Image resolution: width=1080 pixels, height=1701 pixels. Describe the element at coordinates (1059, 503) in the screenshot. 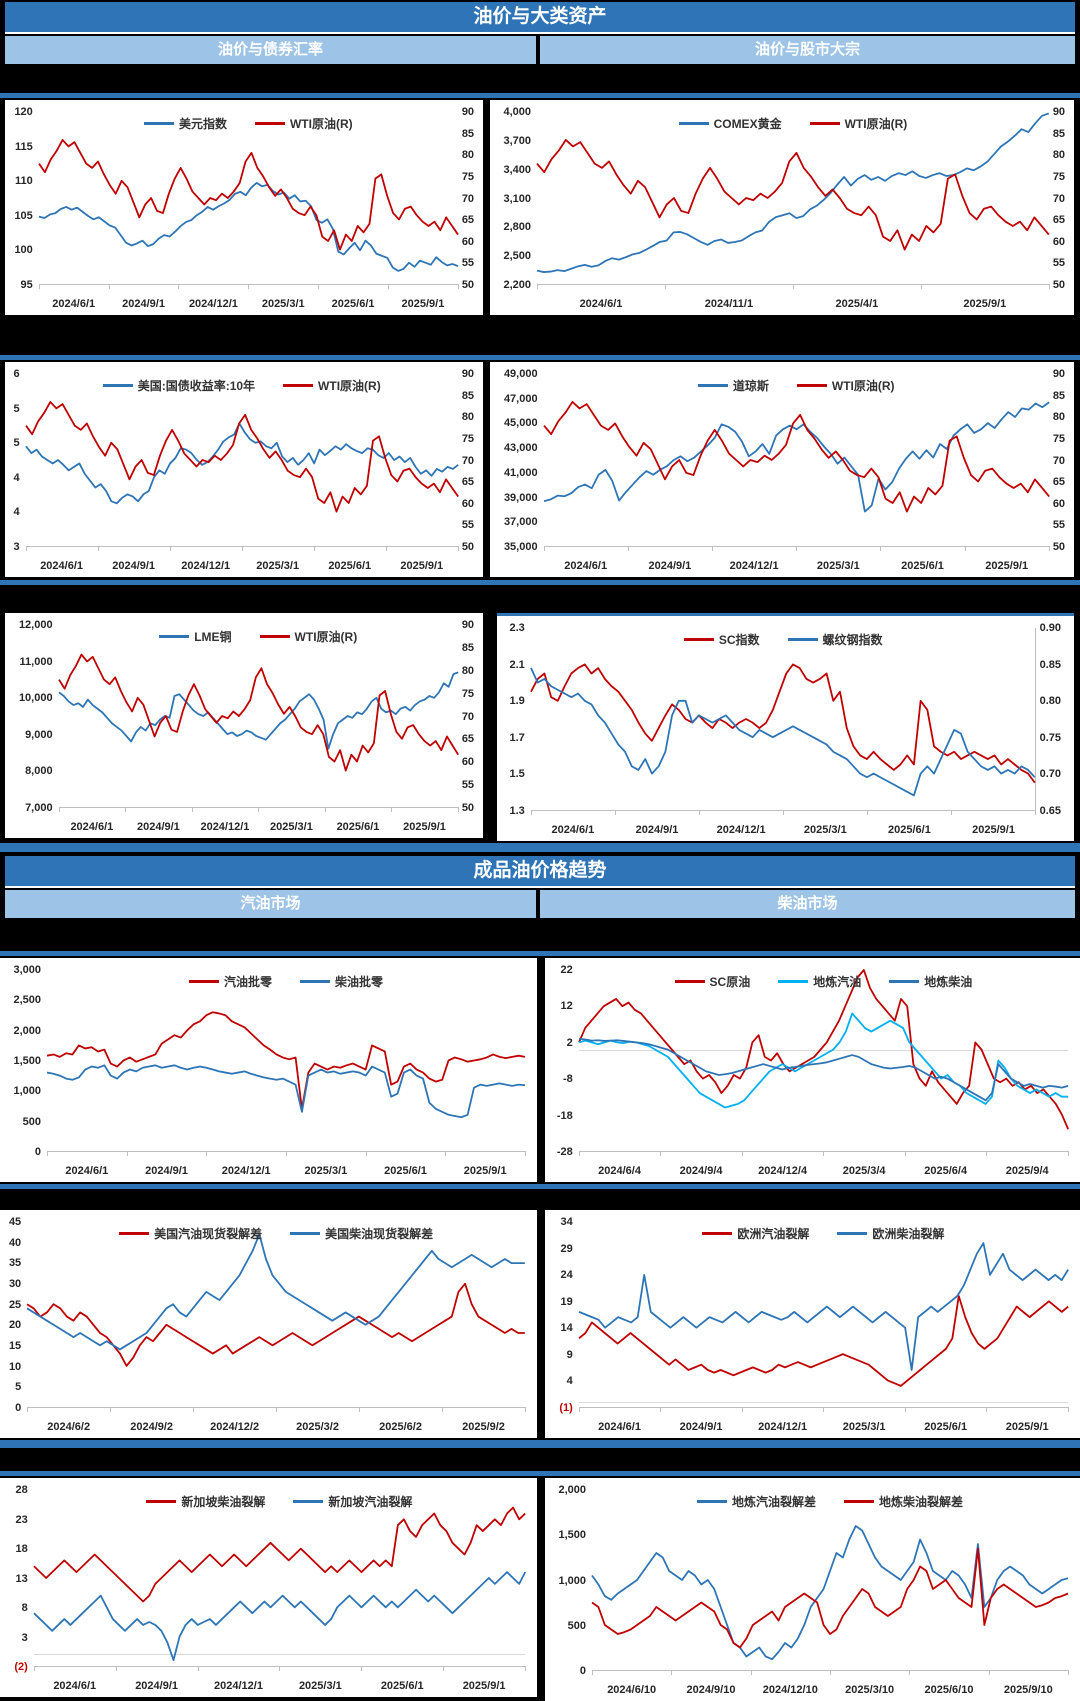

I see `axis-tick-label: 60` at that location.